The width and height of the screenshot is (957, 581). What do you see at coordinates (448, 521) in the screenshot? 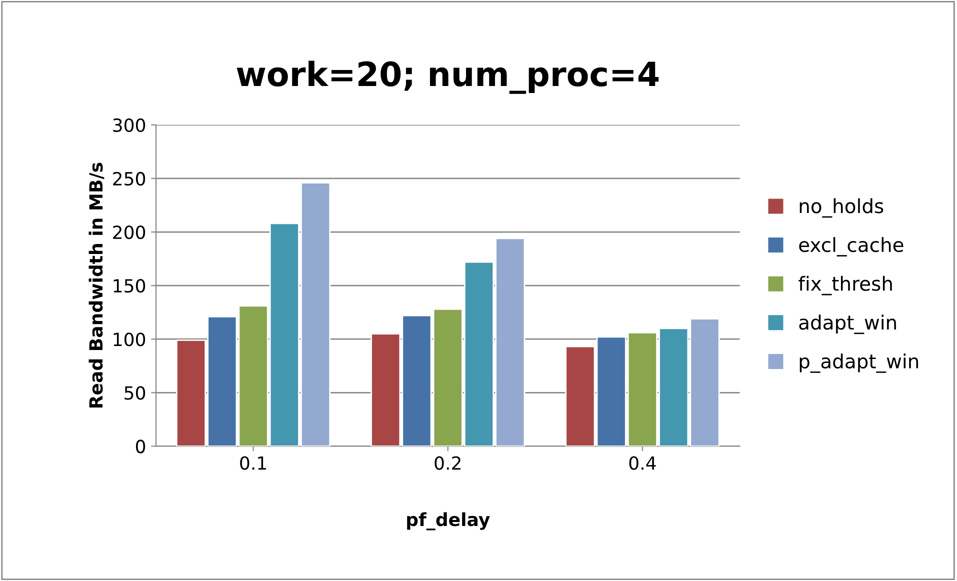
I see `x-axis-title: pf_delay` at bounding box center [448, 521].